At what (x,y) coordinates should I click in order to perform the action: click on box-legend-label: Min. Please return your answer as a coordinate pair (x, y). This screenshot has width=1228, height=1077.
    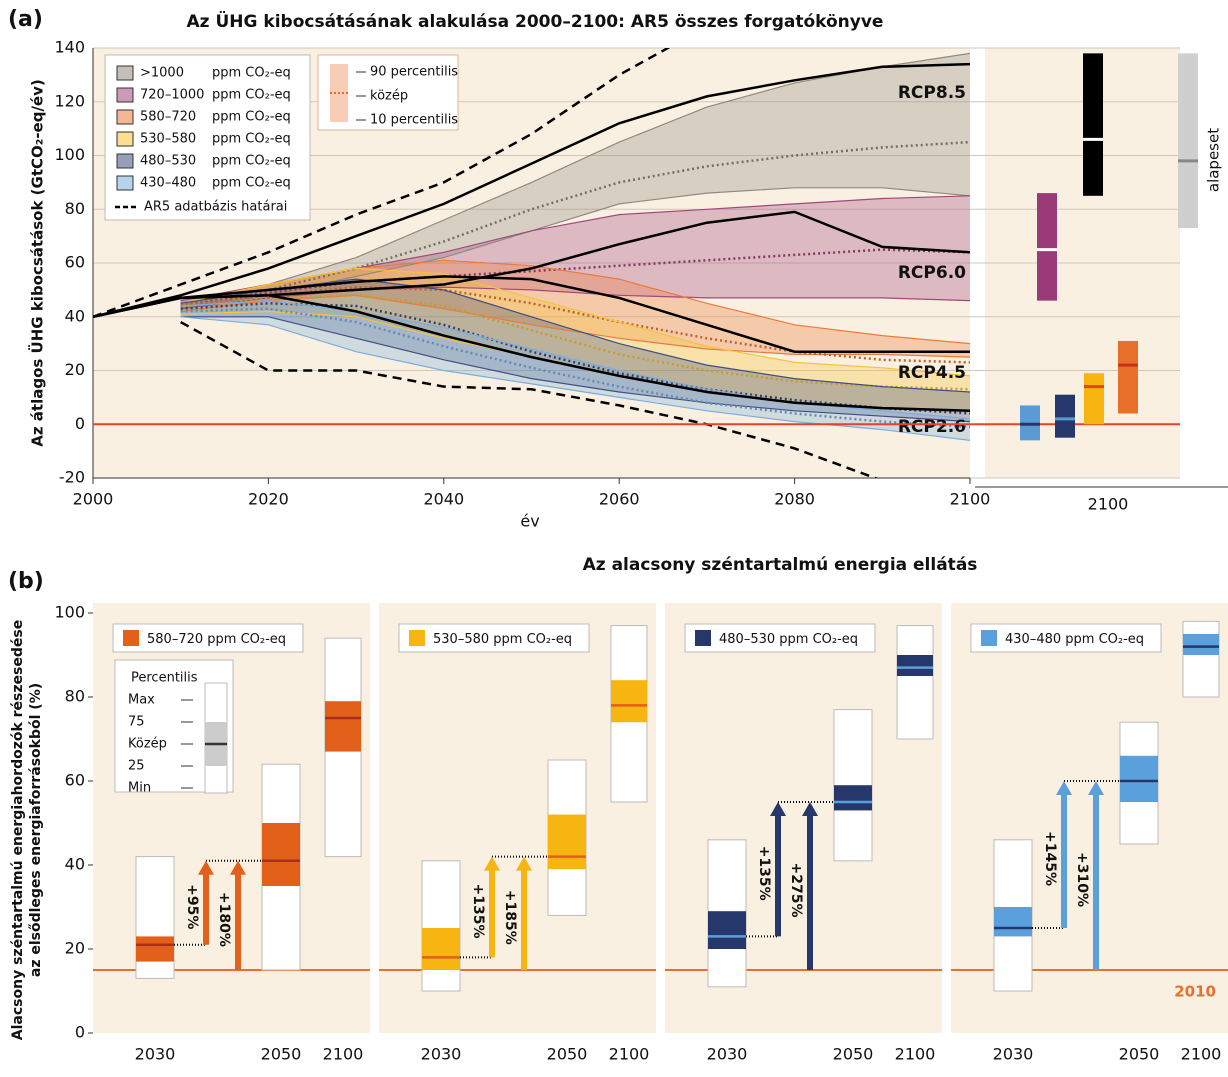
    Looking at the image, I should click on (139, 788).